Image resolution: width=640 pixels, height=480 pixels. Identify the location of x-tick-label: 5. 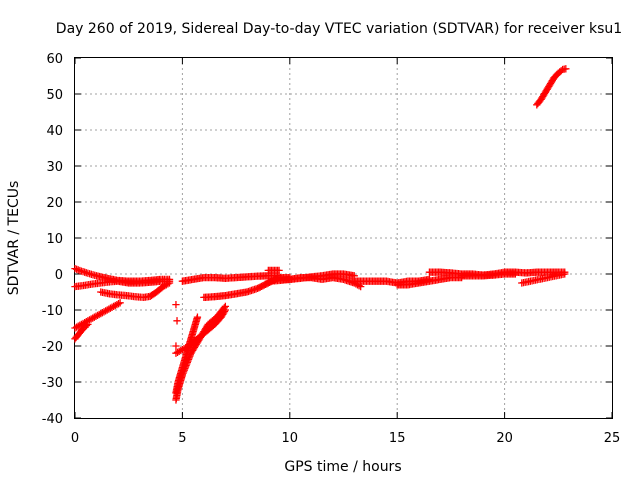
(182, 438).